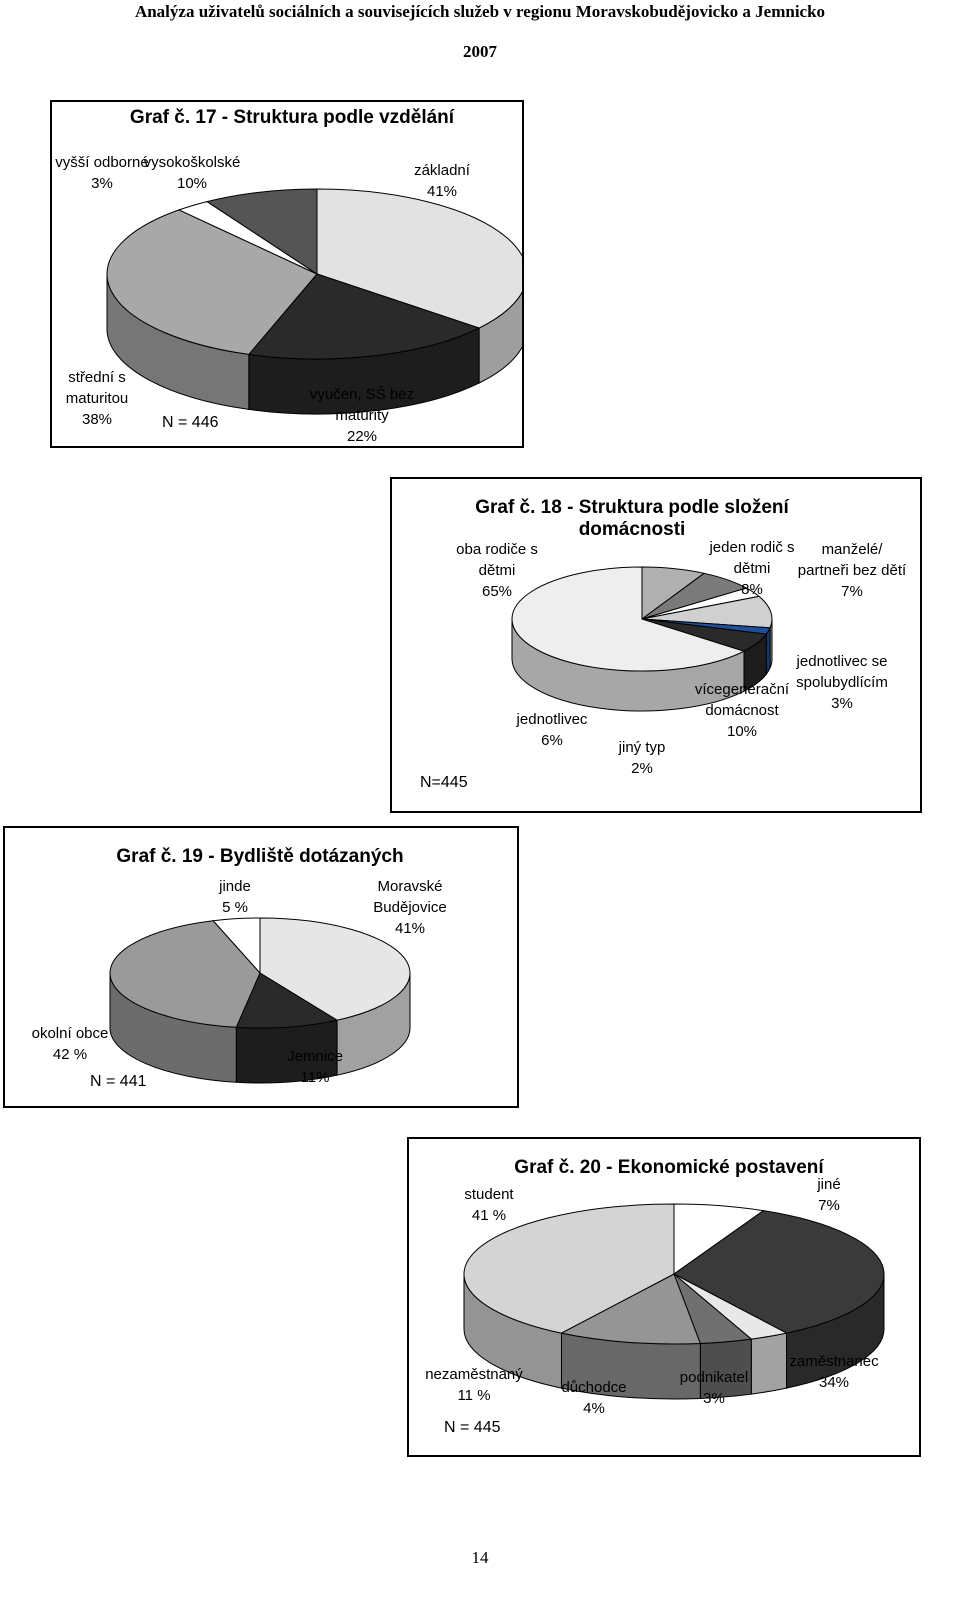 The height and width of the screenshot is (1600, 960). I want to click on slice-value-label: 38%, so click(97, 419).